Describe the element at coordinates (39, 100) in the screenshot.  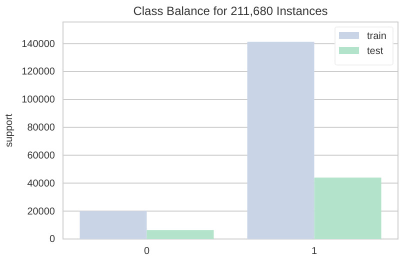
I see `y-tick-label: 100000` at that location.